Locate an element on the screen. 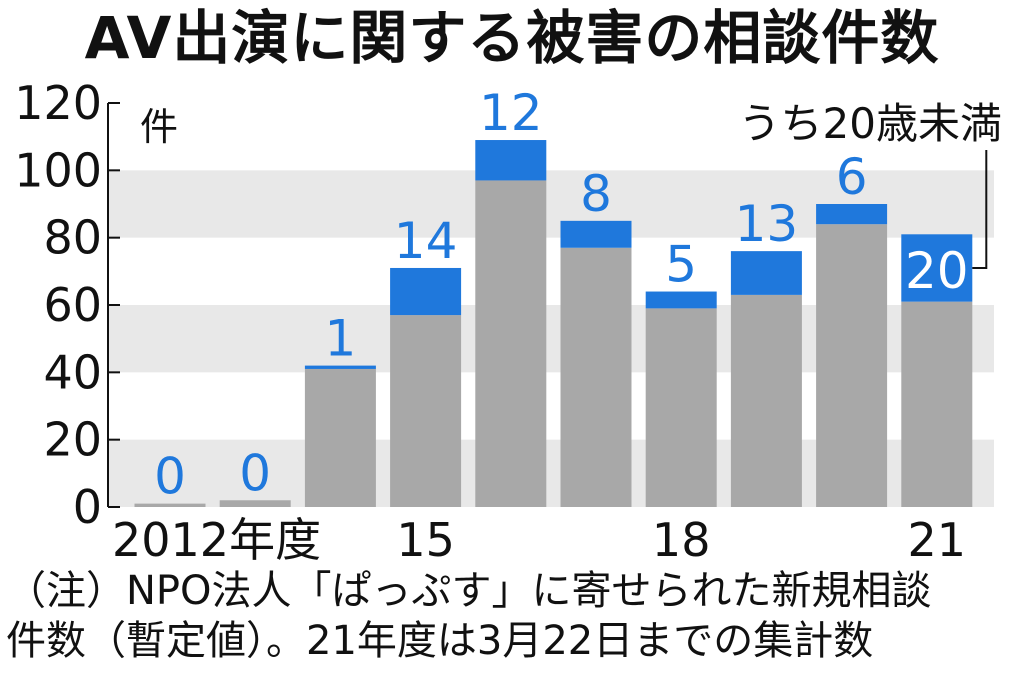  x-tick-label: 21 is located at coordinates (937, 539).